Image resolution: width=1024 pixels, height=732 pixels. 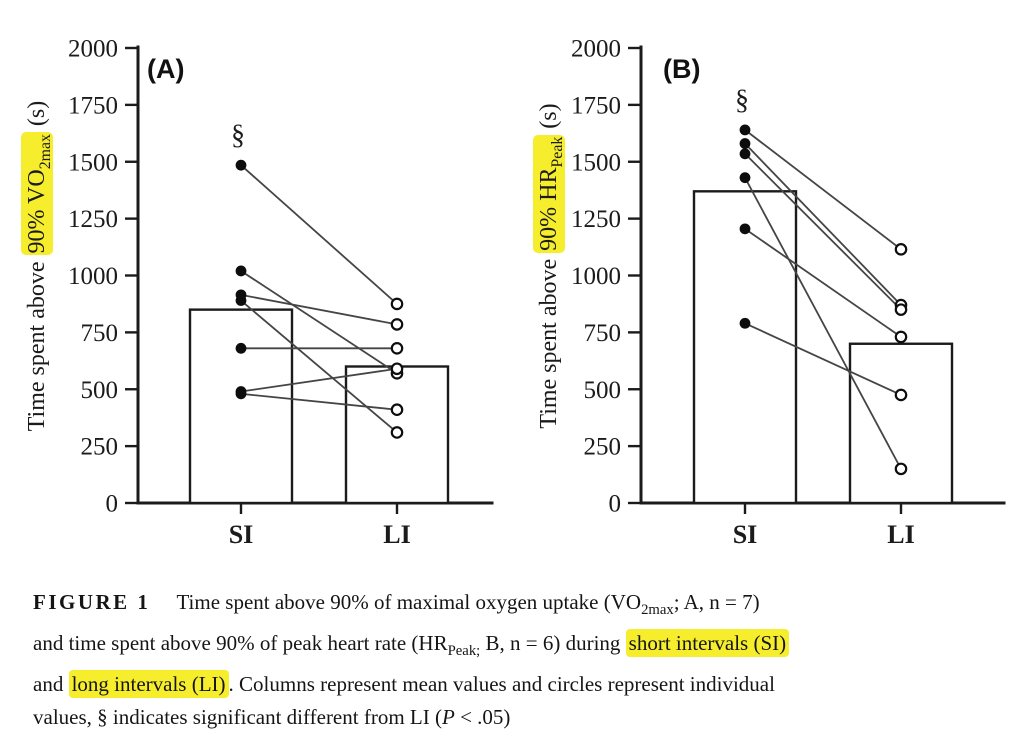 I want to click on caption-text: B, n = 6) during, so click(x=553, y=643).